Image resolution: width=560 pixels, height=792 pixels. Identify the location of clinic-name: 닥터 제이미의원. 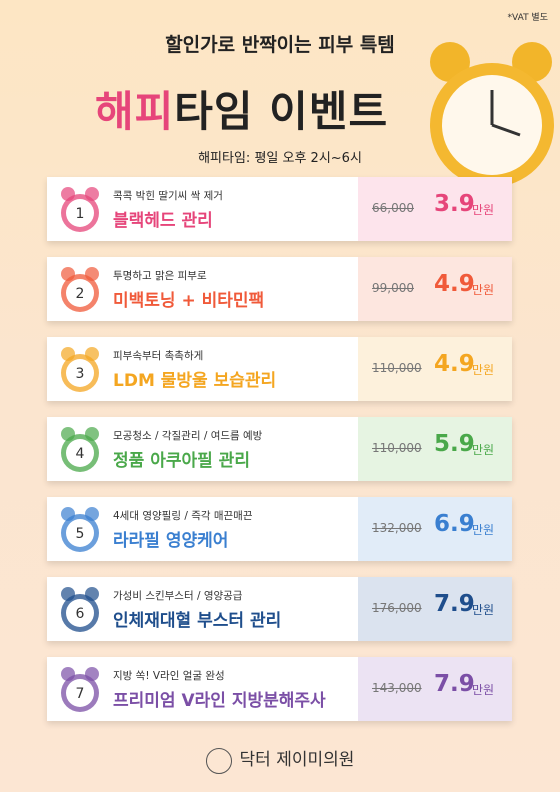
(280, 759).